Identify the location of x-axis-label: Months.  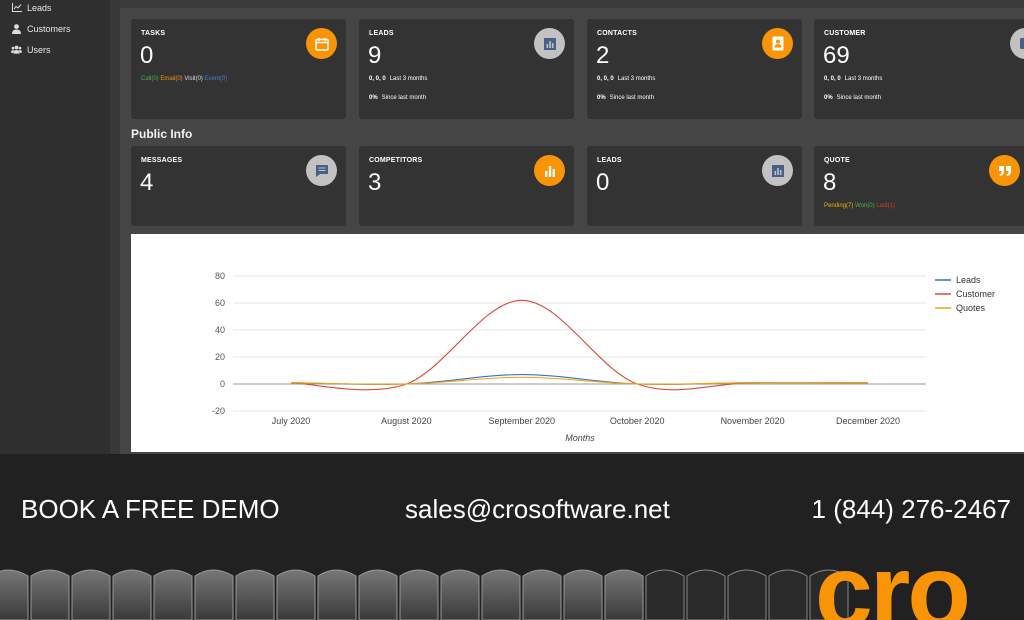
(580, 438).